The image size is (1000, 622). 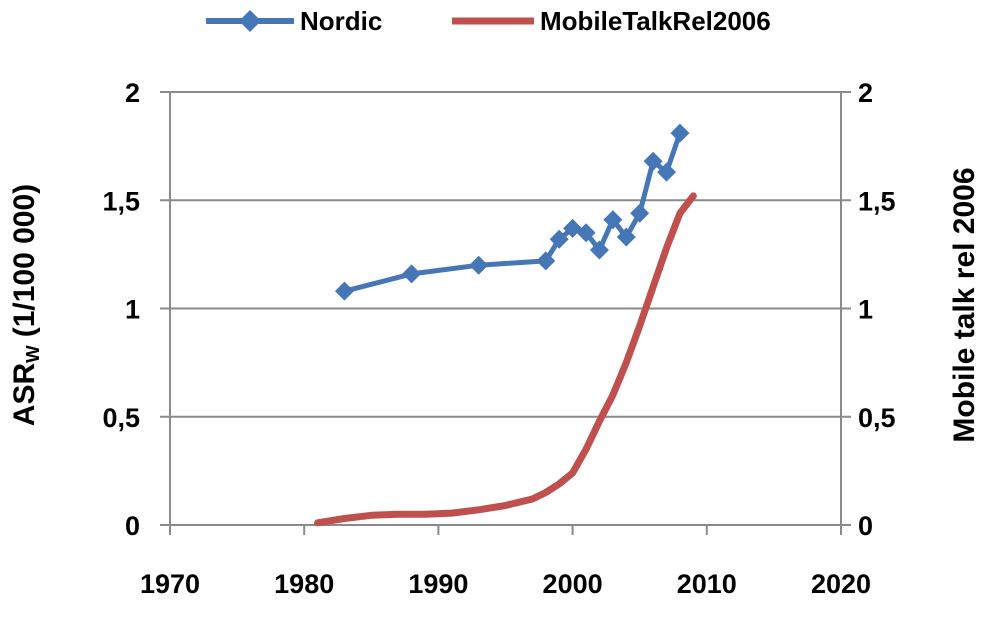 I want to click on y-tick-label-right: 2, so click(x=865, y=93).